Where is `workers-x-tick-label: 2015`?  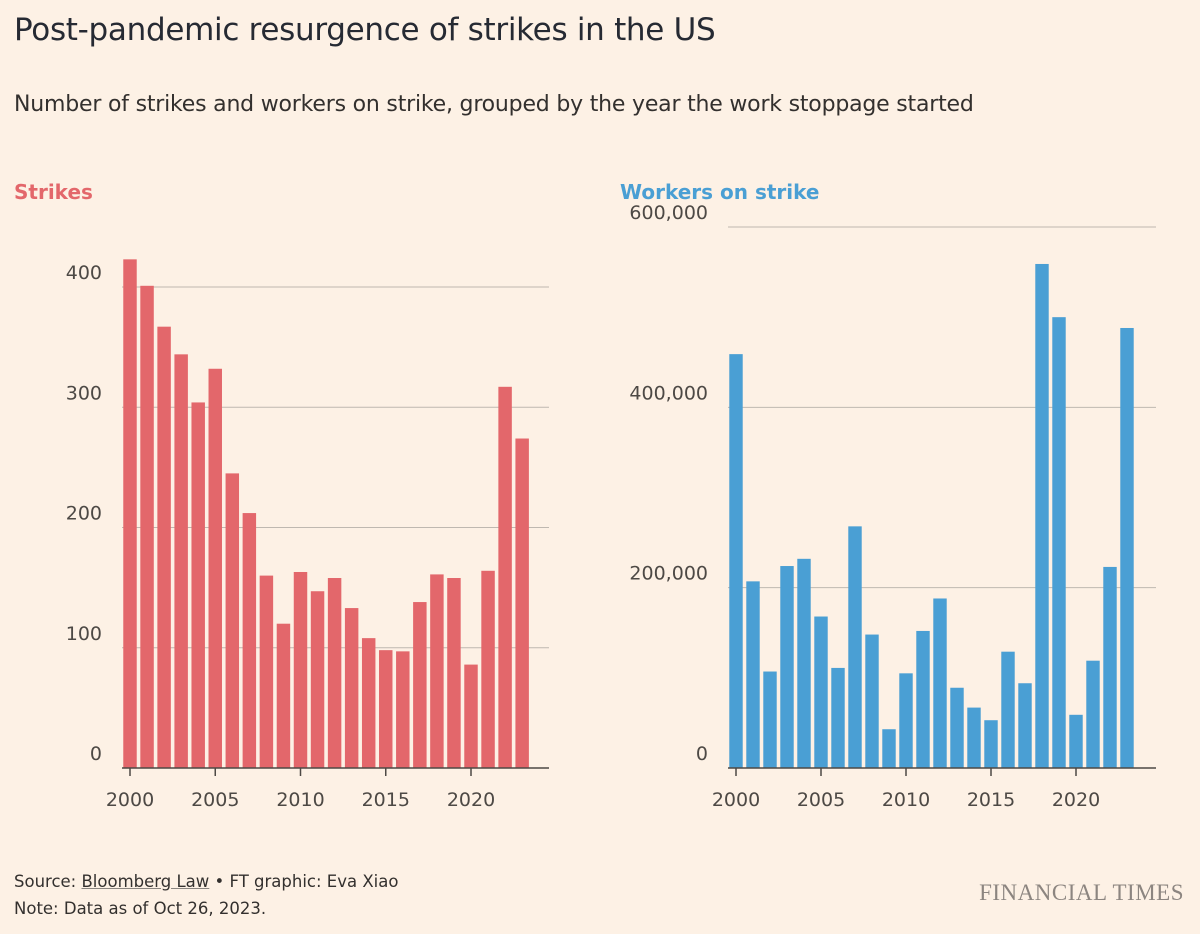 workers-x-tick-label: 2015 is located at coordinates (991, 800).